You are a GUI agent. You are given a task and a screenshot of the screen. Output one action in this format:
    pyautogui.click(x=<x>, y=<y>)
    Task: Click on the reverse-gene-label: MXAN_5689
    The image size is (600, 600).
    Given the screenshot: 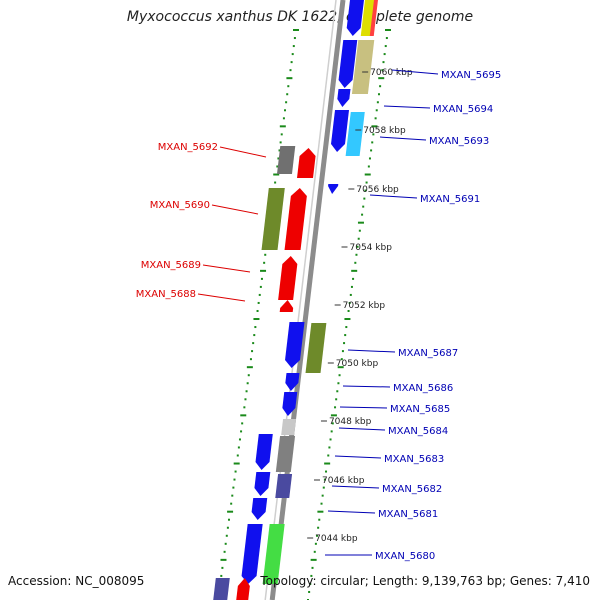 What is the action you would take?
    pyautogui.click(x=171, y=265)
    